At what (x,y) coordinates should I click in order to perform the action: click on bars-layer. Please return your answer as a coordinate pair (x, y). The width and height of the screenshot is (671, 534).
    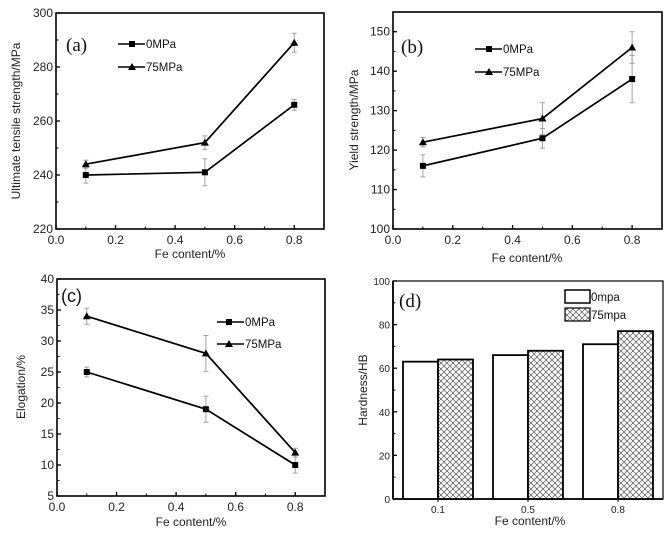
    Looking at the image, I should click on (528, 415).